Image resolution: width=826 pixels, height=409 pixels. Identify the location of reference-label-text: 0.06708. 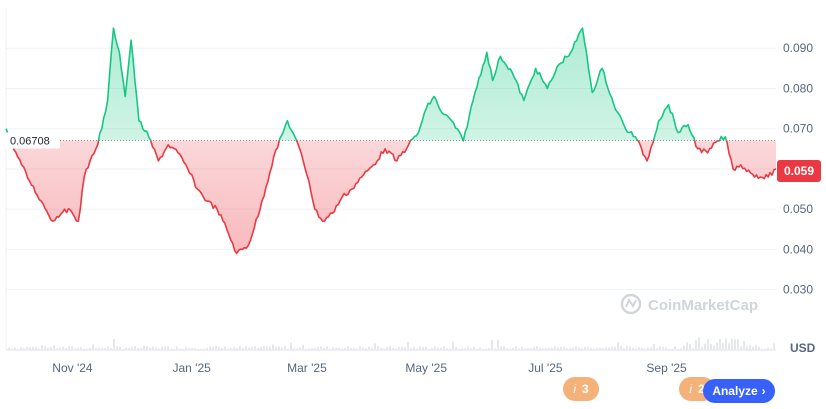
(30, 141).